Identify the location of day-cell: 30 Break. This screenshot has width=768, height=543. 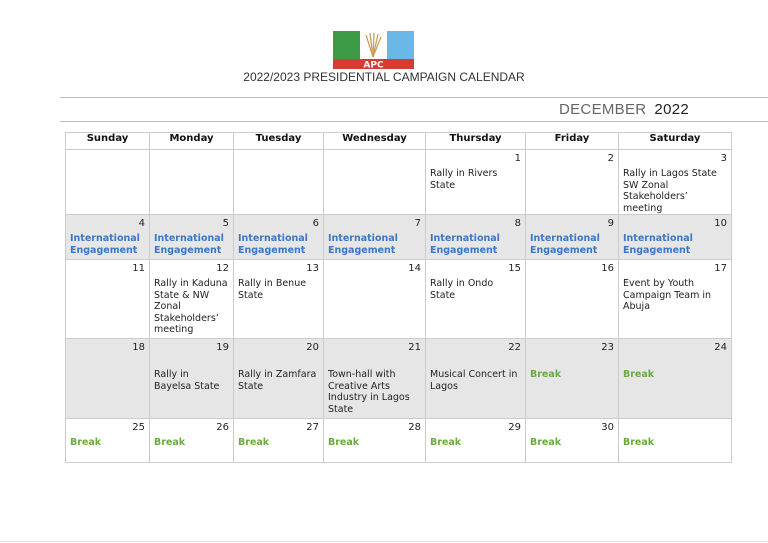
(572, 440).